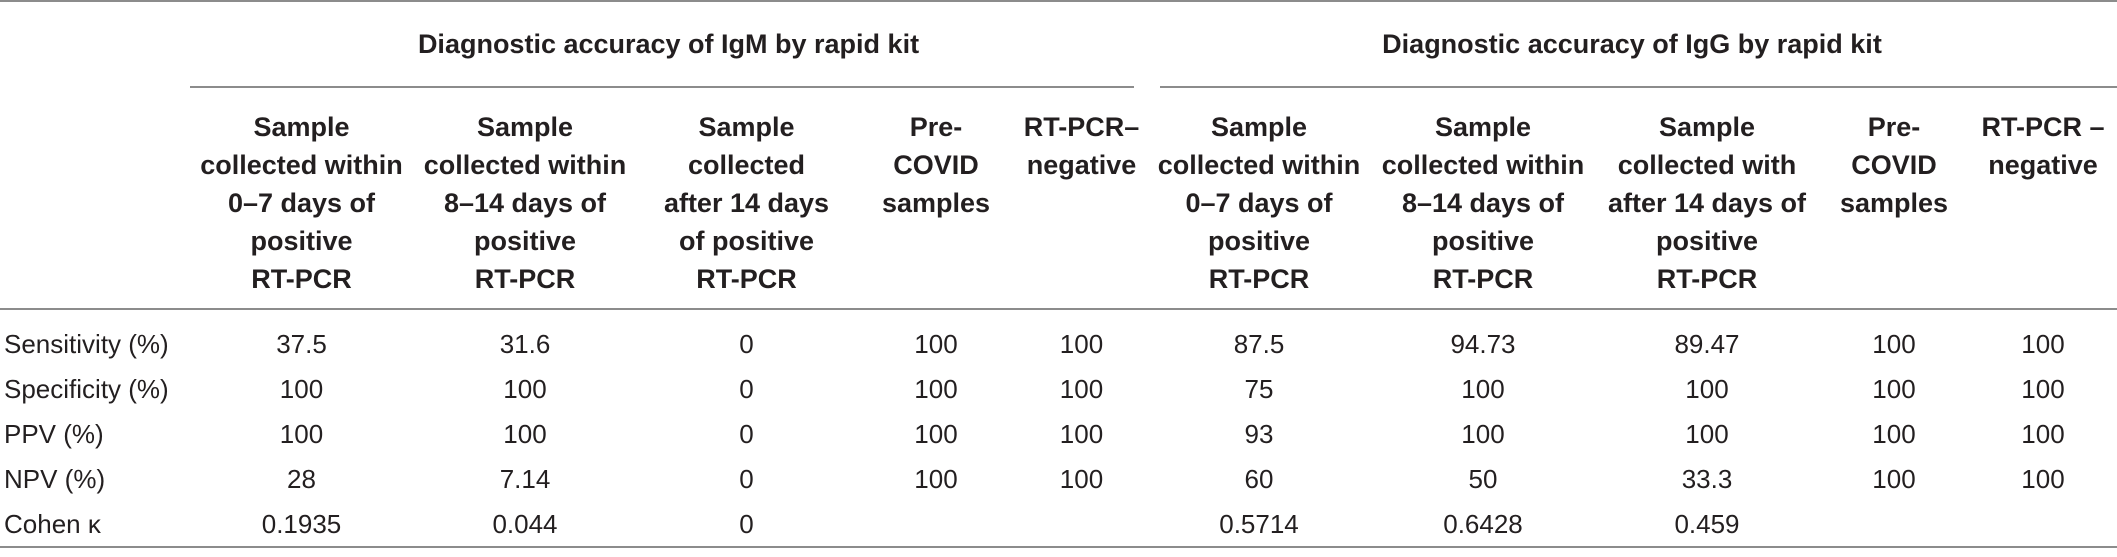 This screenshot has height=557, width=2117. What do you see at coordinates (95, 44) in the screenshot?
I see `stub-header-empty` at bounding box center [95, 44].